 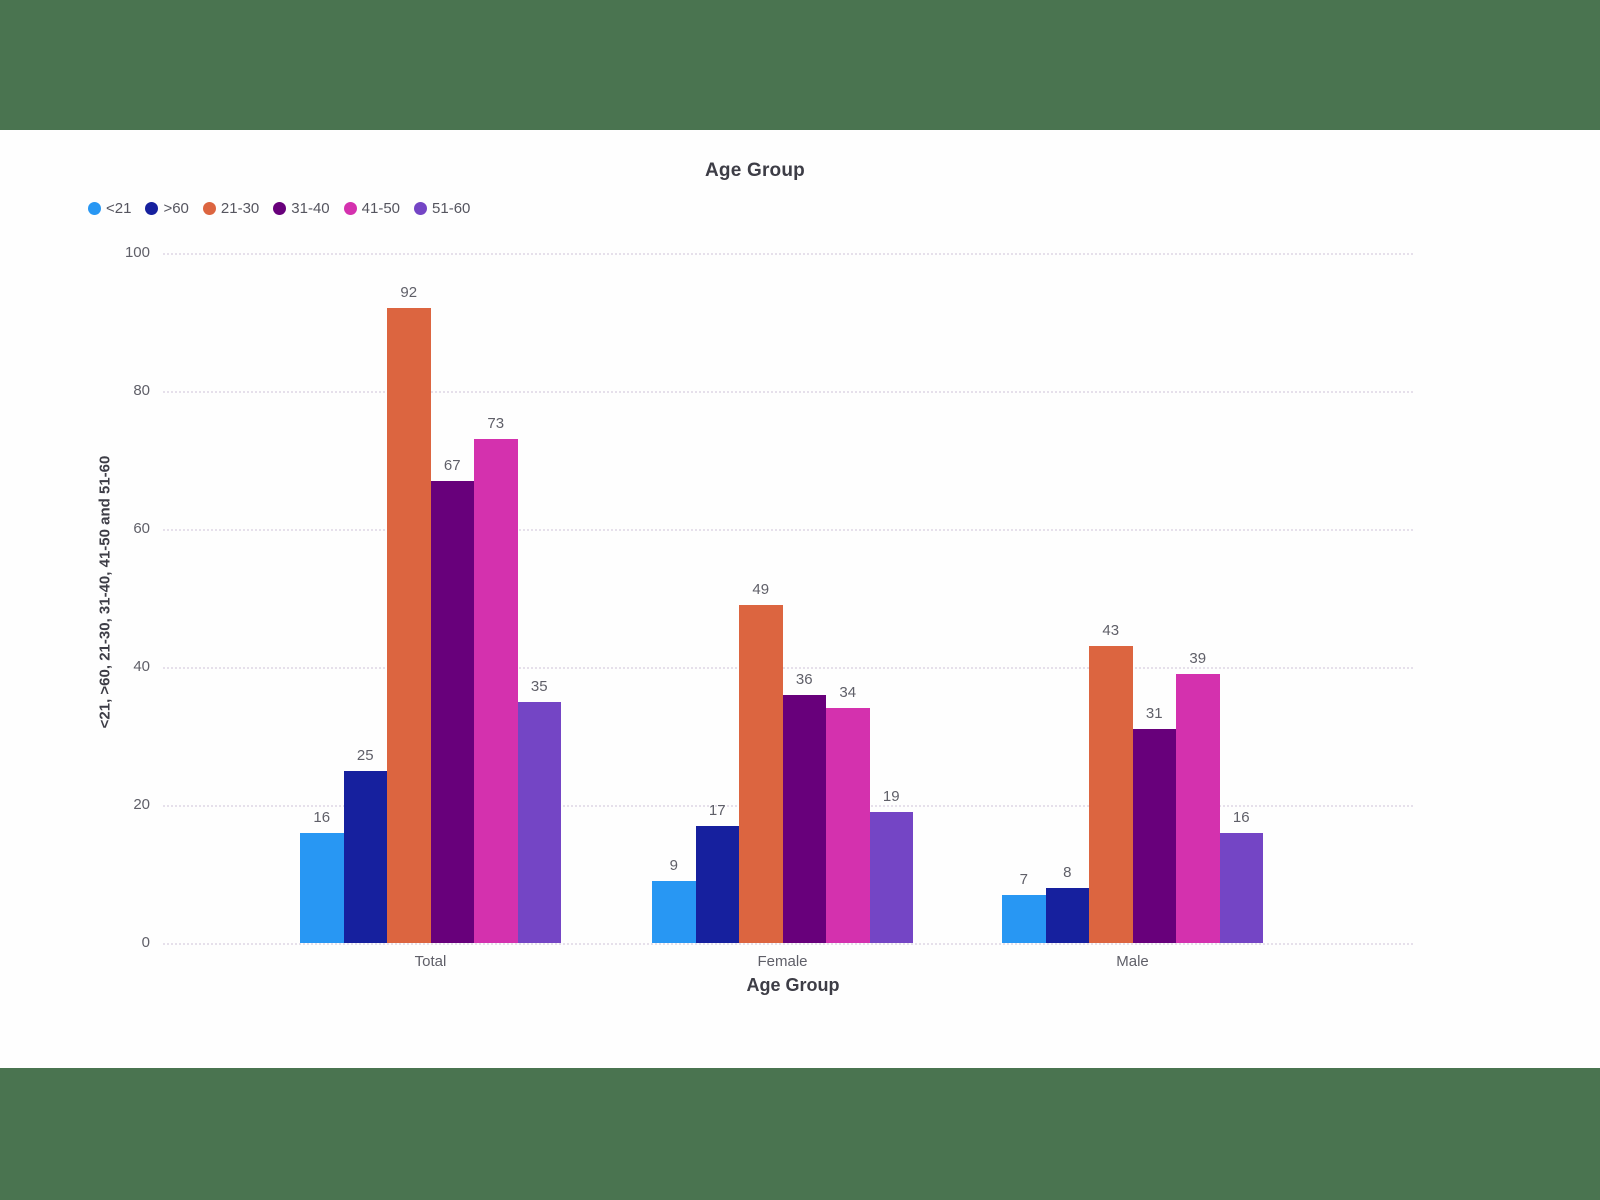 What do you see at coordinates (1198, 796) in the screenshot?
I see `bar-41-50-male: 39` at bounding box center [1198, 796].